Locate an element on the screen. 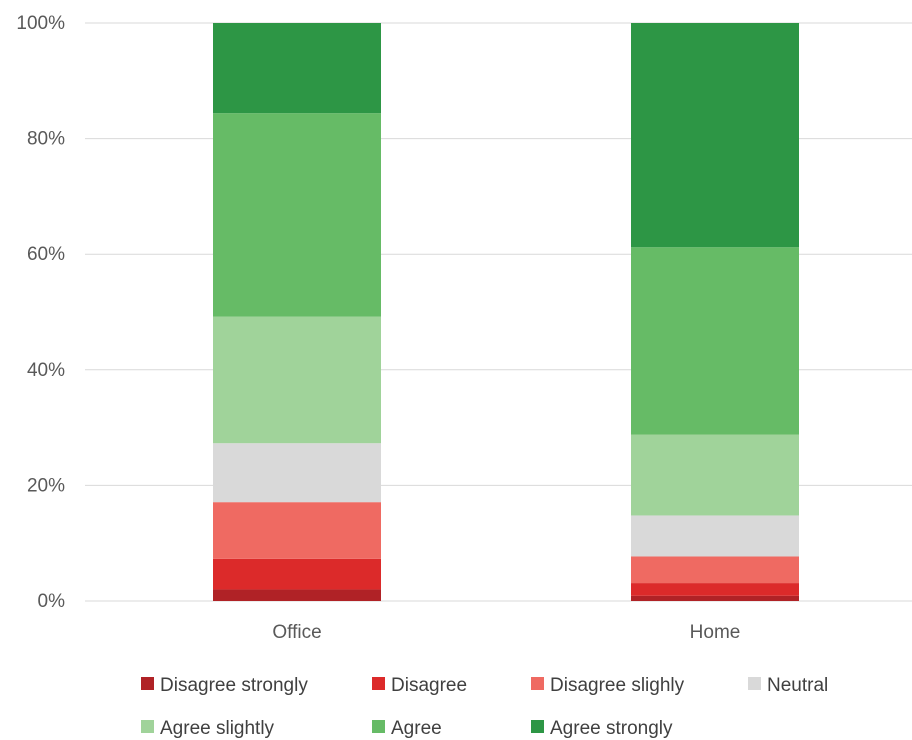 Image resolution: width=912 pixels, height=740 pixels. legend-label: Disagree strongly is located at coordinates (234, 685).